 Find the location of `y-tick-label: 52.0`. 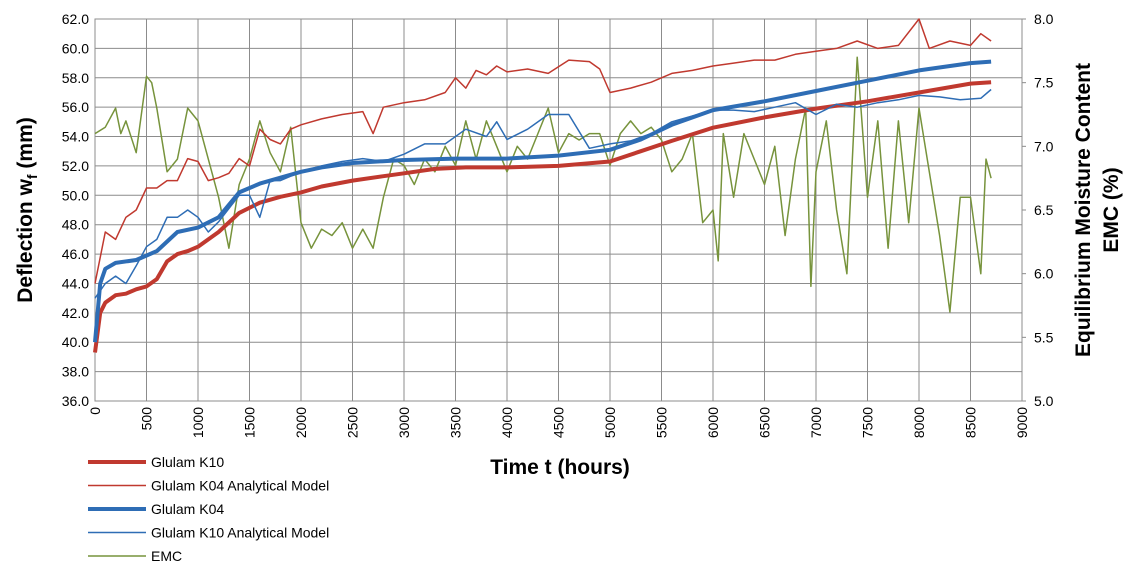

y-tick-label: 52.0 is located at coordinates (75, 166).